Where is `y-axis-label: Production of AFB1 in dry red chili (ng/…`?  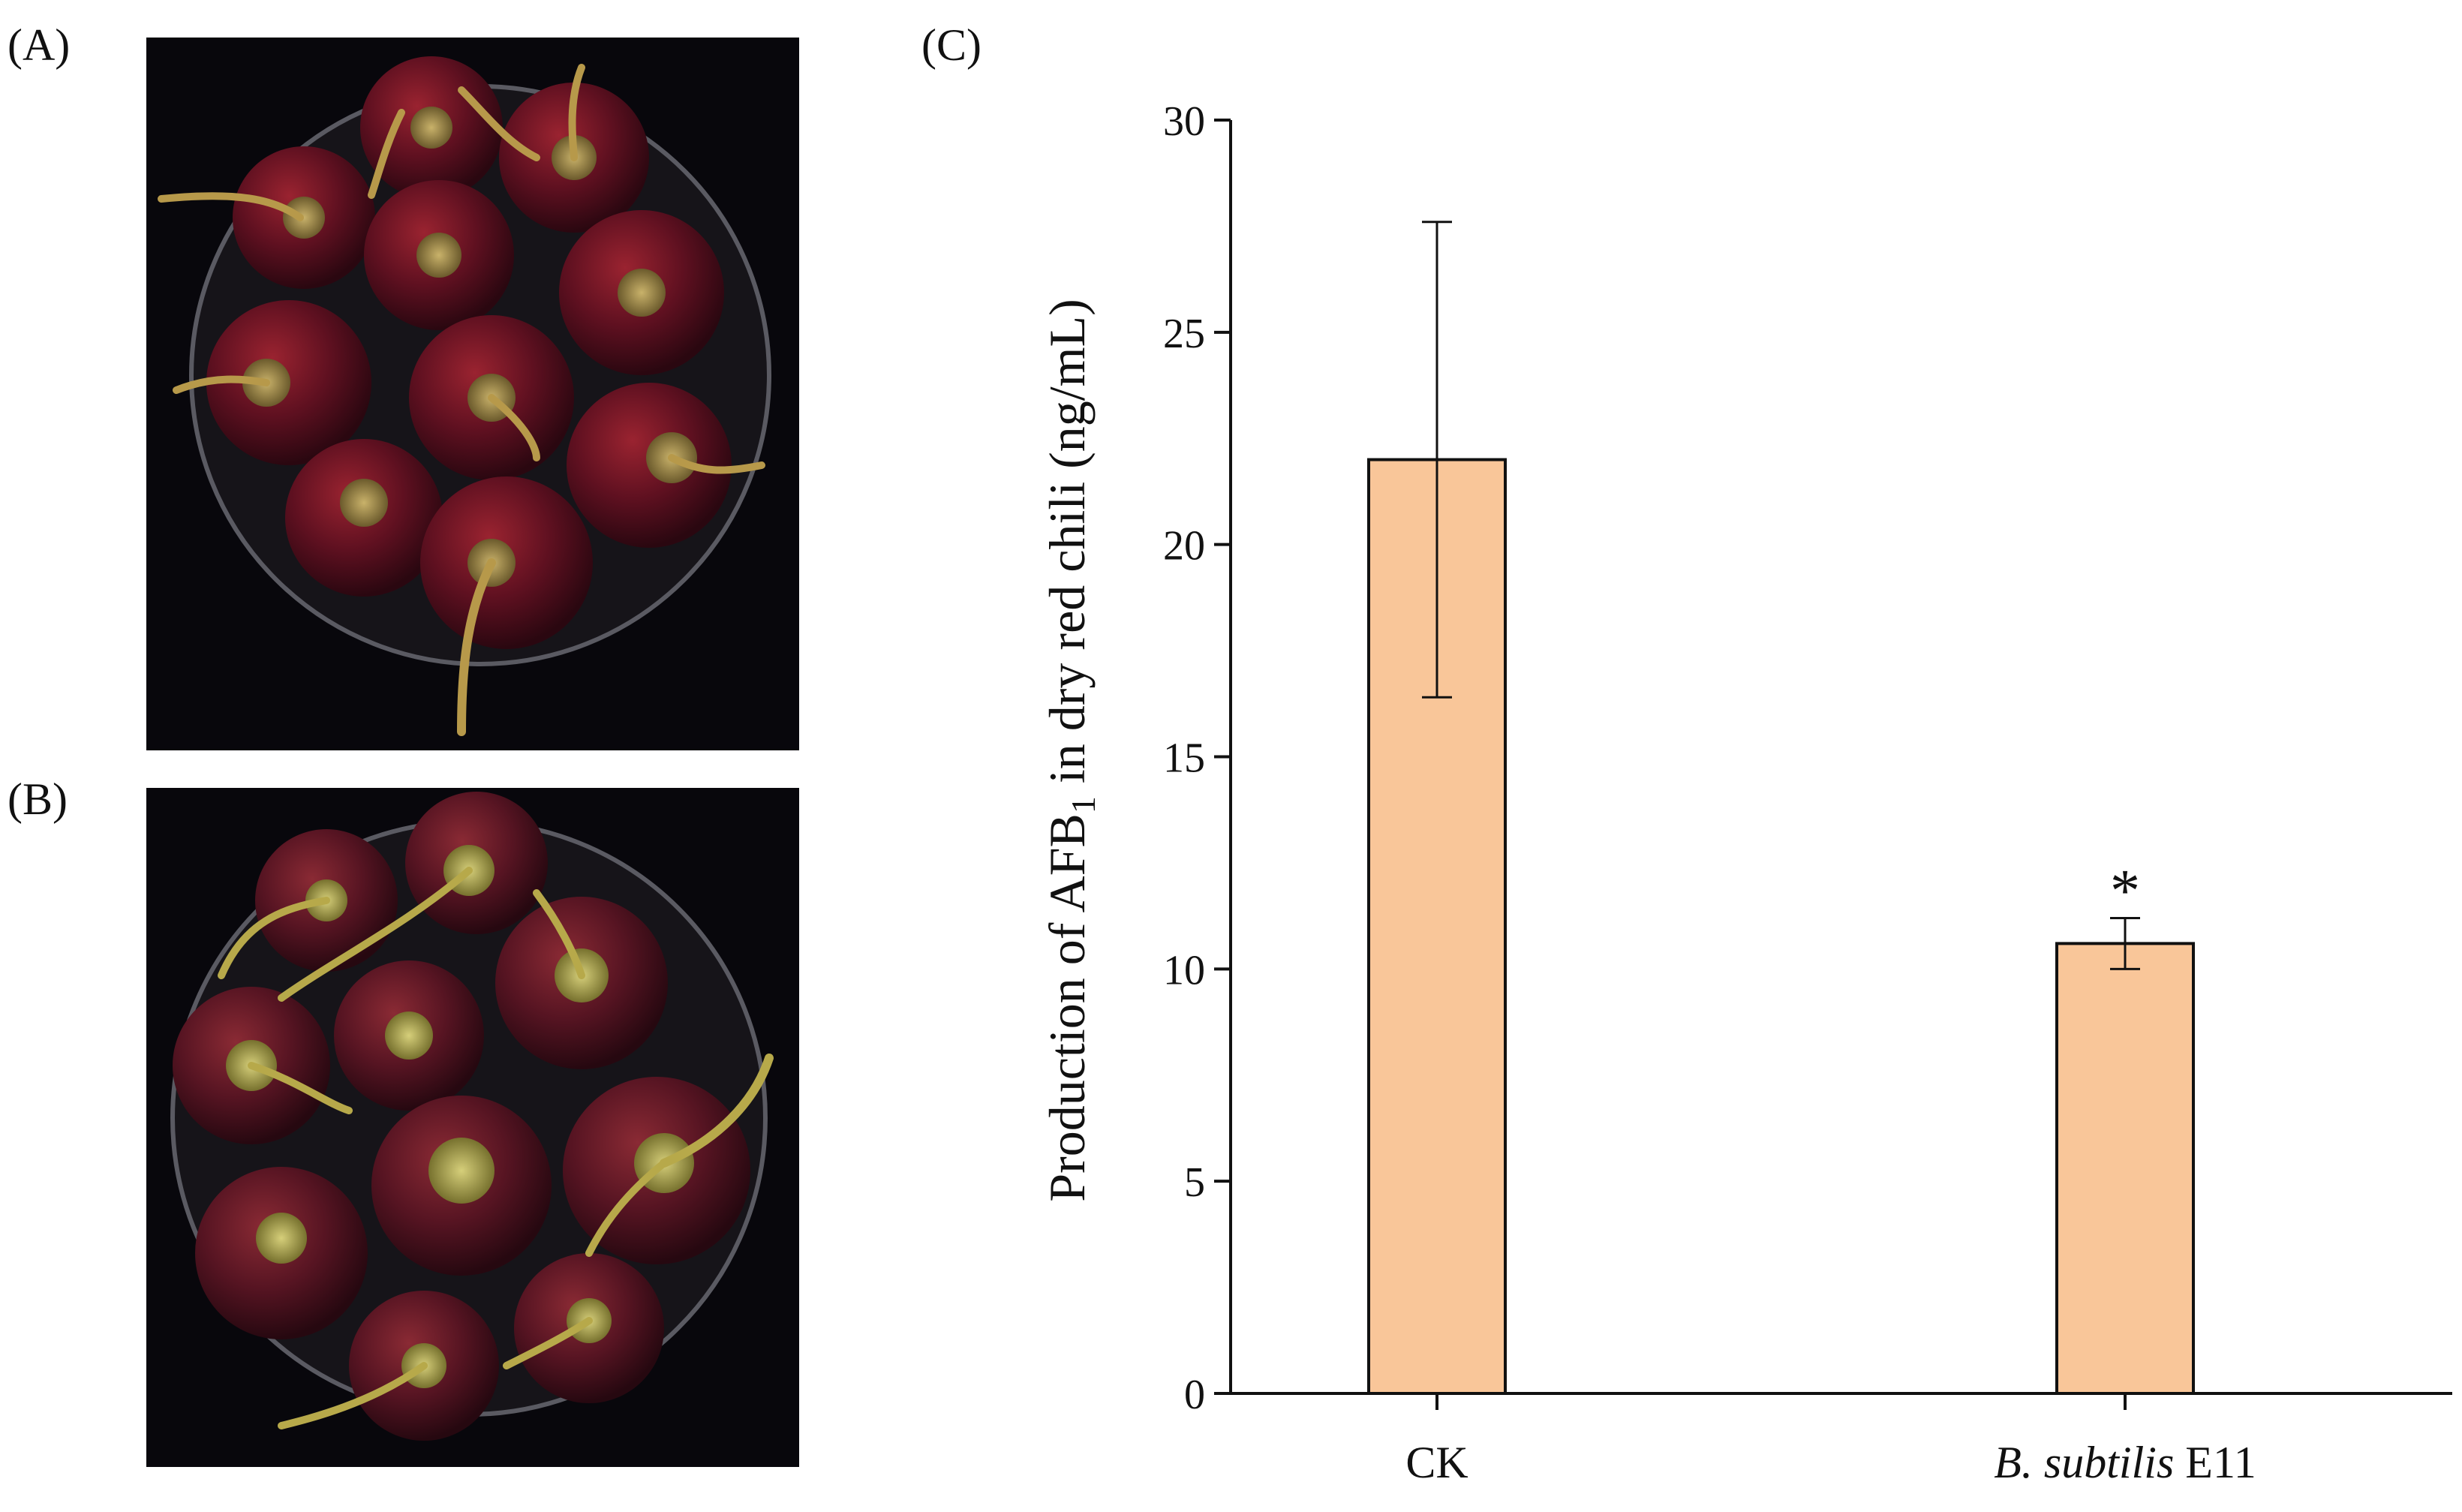
y-axis-label: Production of AFB1 in dry red chili (ng/… is located at coordinates (1070, 750).